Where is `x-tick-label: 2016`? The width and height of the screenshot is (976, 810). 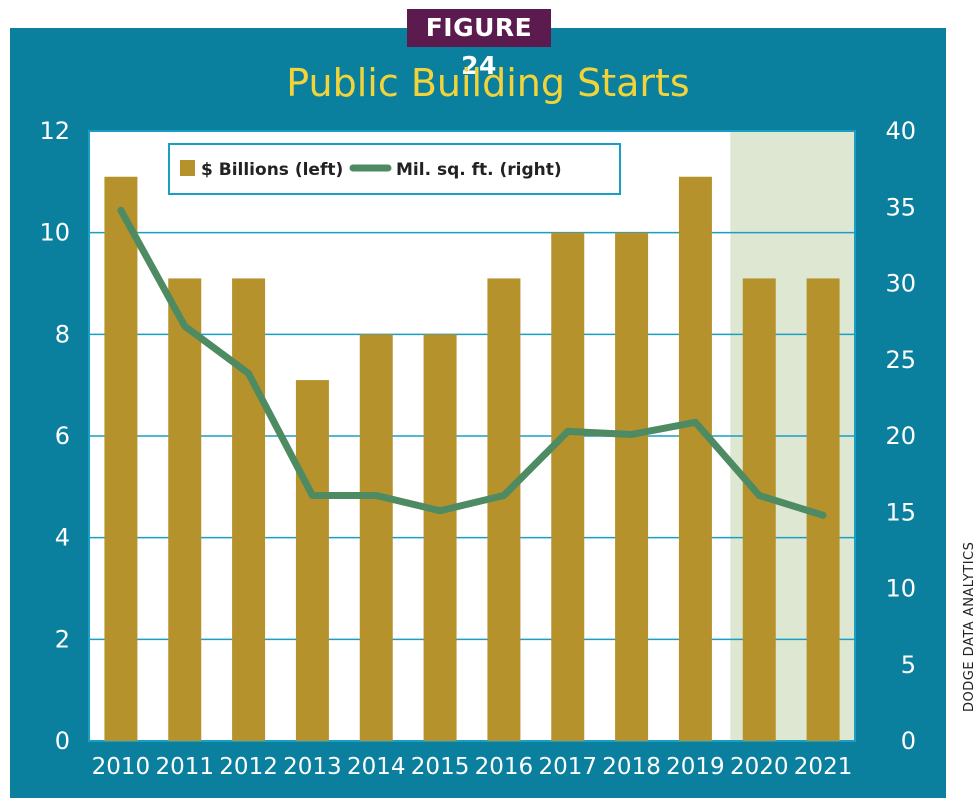 x-tick-label: 2016 is located at coordinates (504, 767).